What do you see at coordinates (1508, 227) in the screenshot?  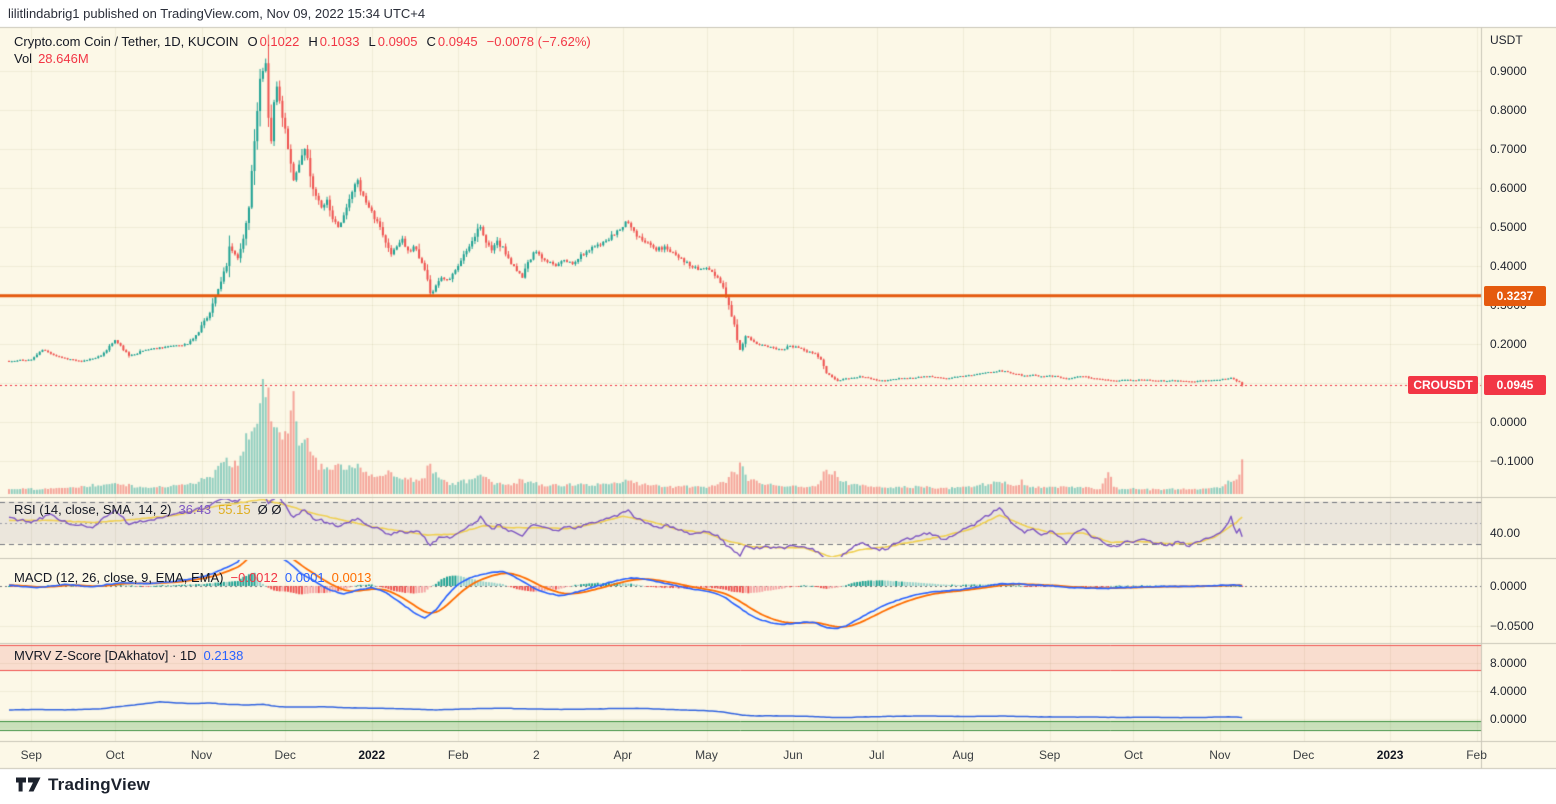 I see `price-tick-label: 0.5000` at bounding box center [1508, 227].